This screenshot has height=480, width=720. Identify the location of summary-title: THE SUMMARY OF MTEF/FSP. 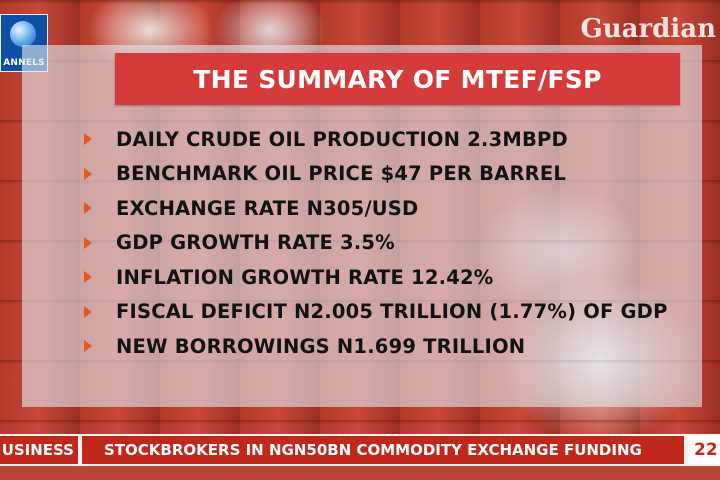
(397, 79).